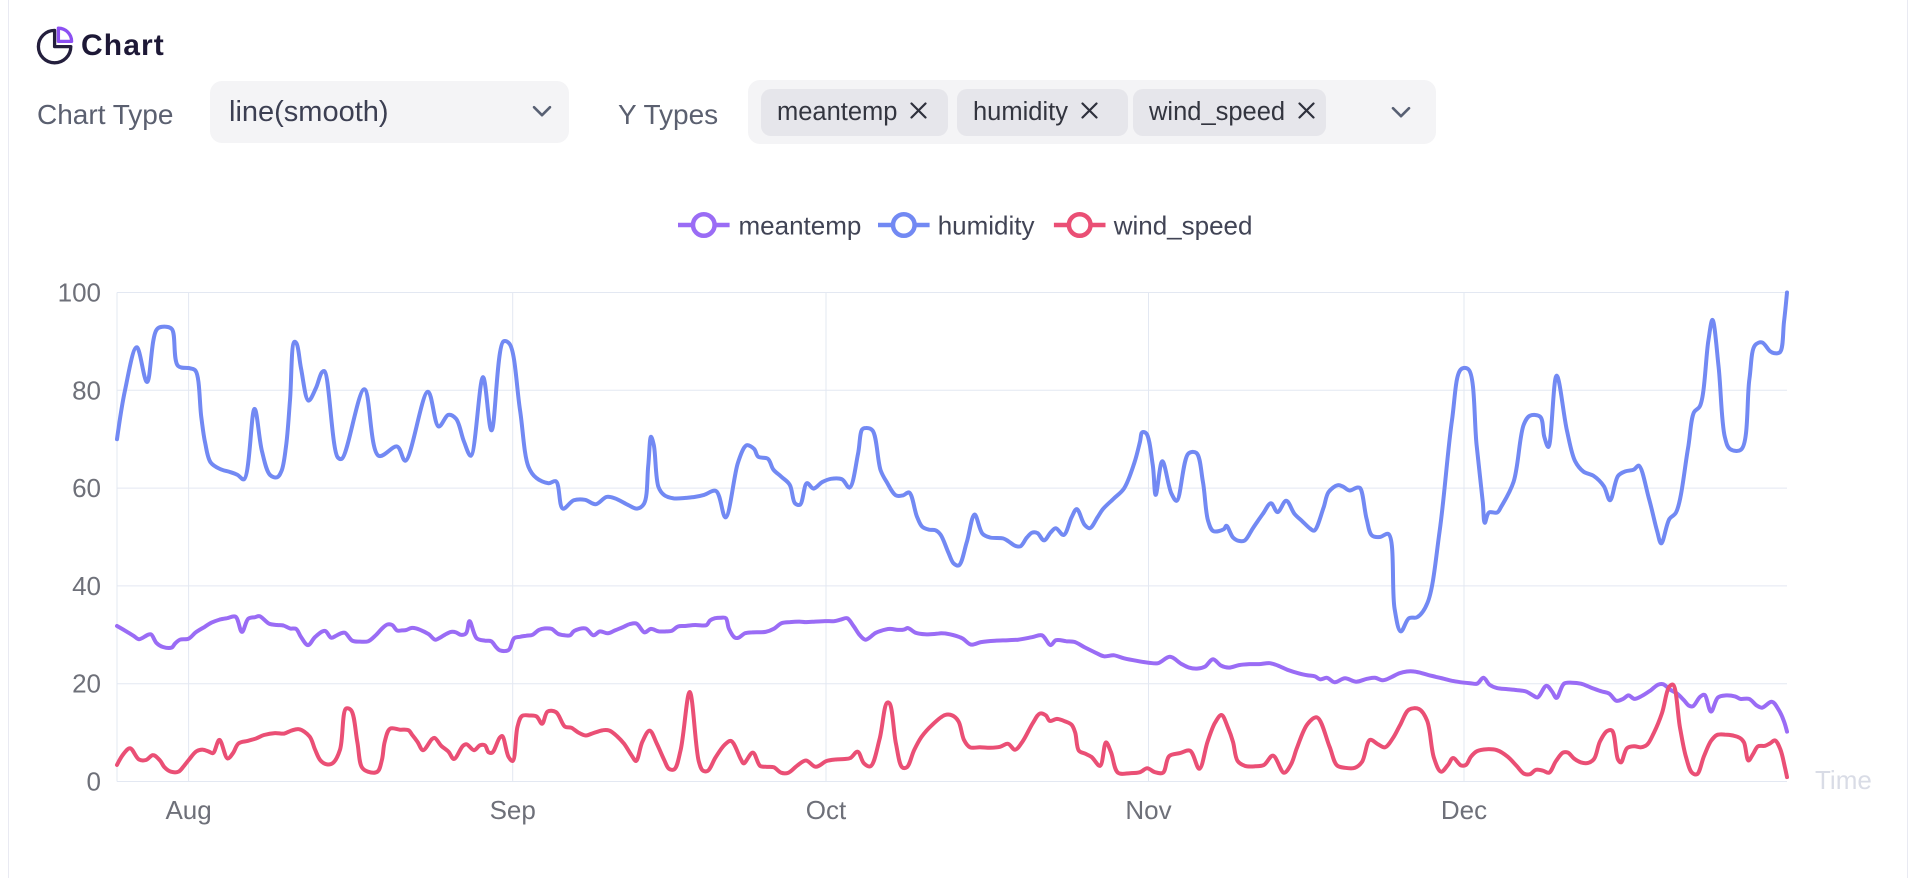 Image resolution: width=1920 pixels, height=878 pixels. I want to click on svg-text: wind_speed, so click(1183, 226).